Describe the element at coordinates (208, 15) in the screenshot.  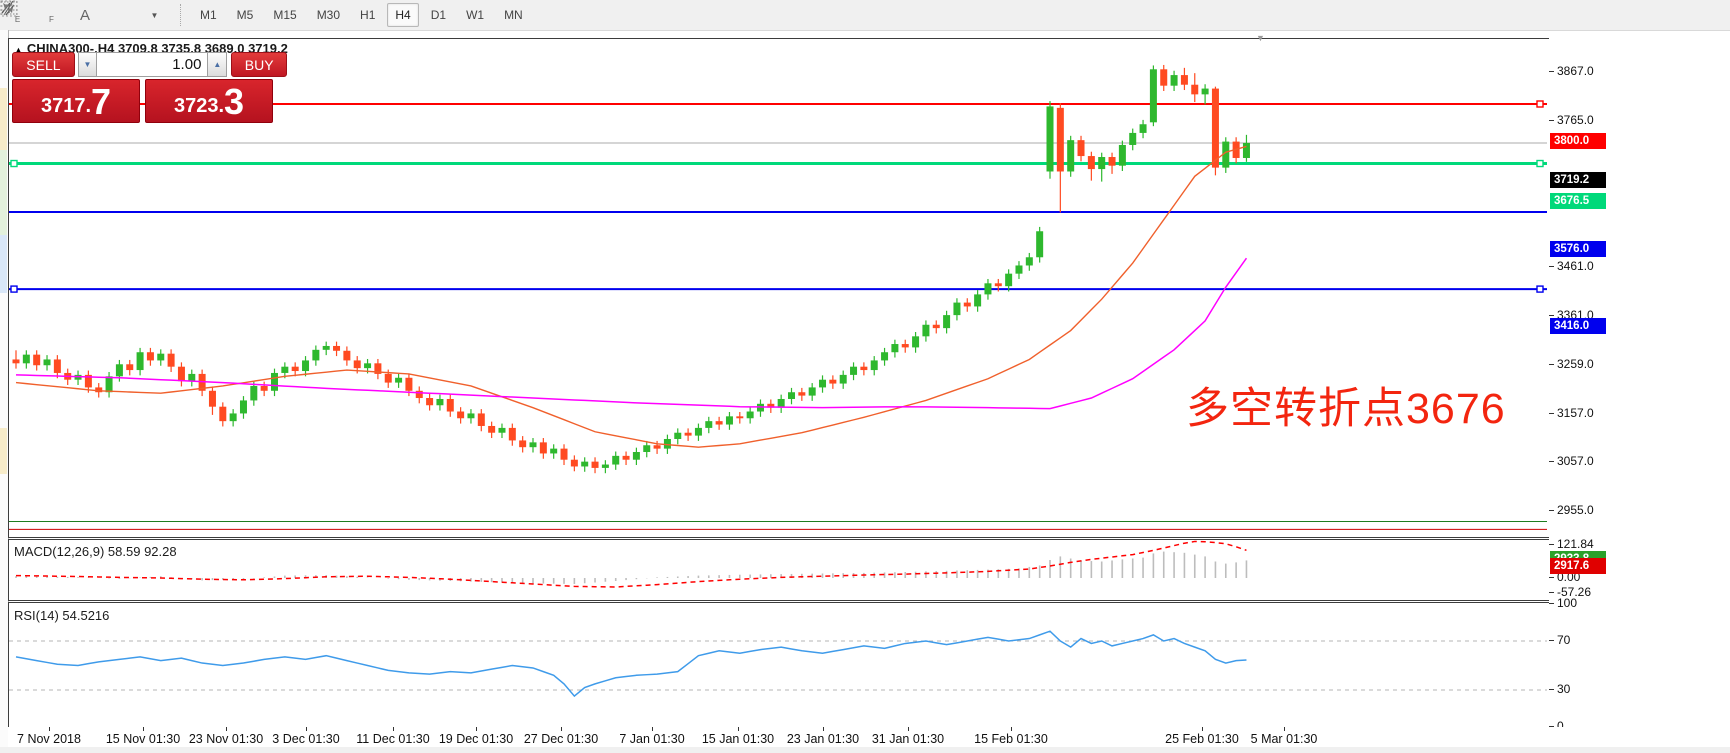
I see `timeframe-button-m1: M1` at that location.